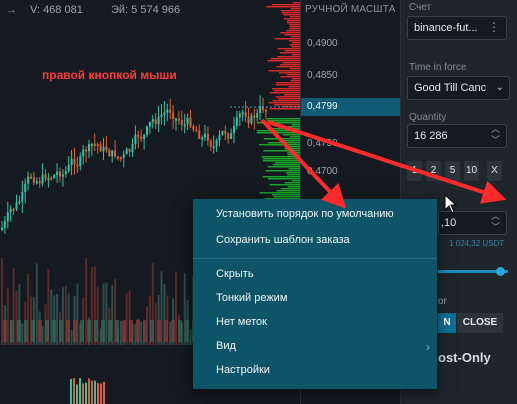 The image size is (517, 404). Describe the element at coordinates (428, 117) in the screenshot. I see `quantity-label: Quantity` at that location.